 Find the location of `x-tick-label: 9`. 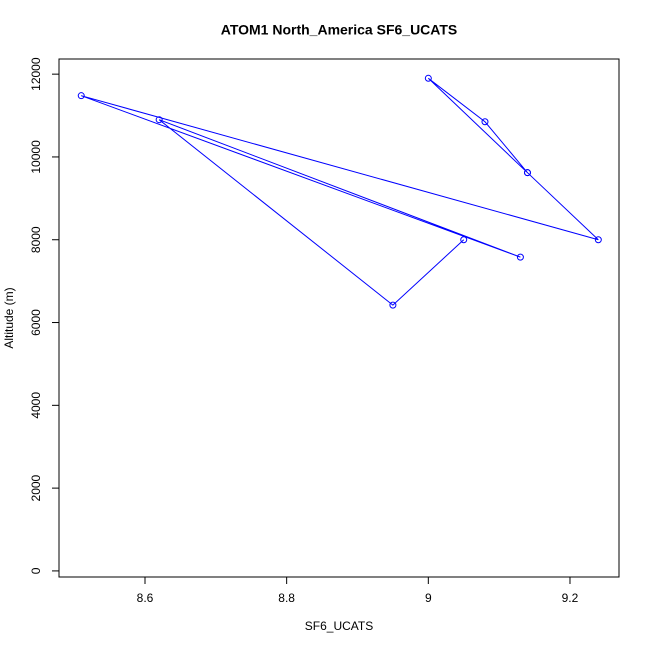

x-tick-label: 9 is located at coordinates (428, 598).